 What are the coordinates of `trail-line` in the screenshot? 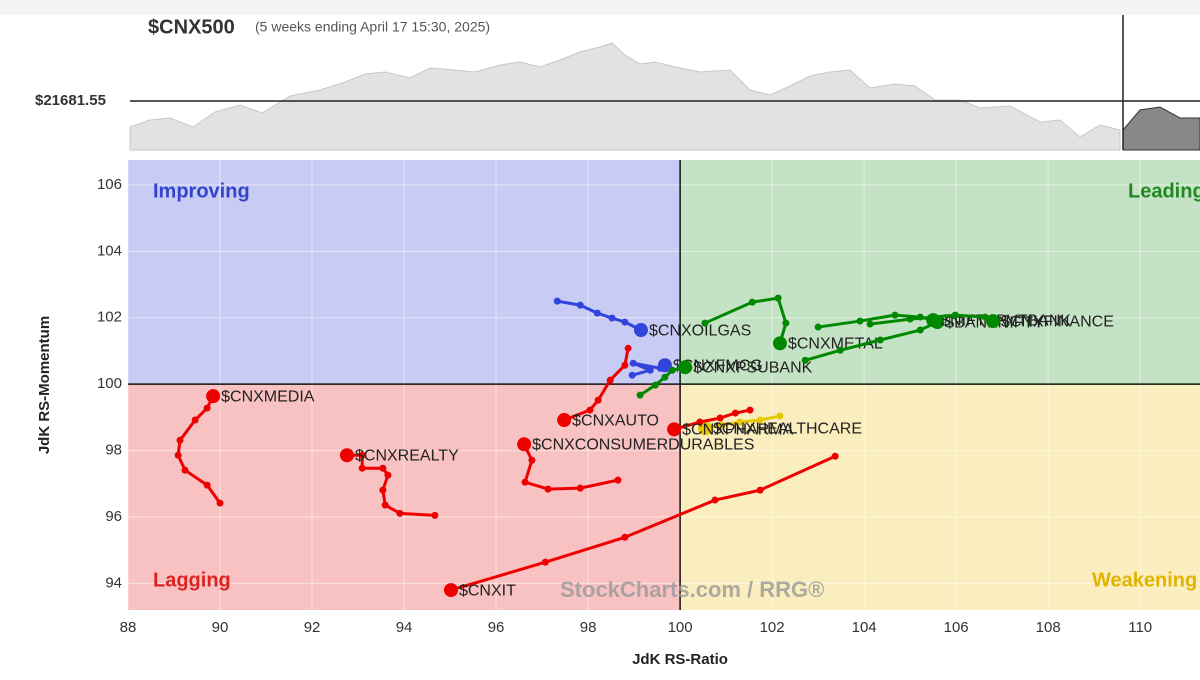 It's located at (643, 523).